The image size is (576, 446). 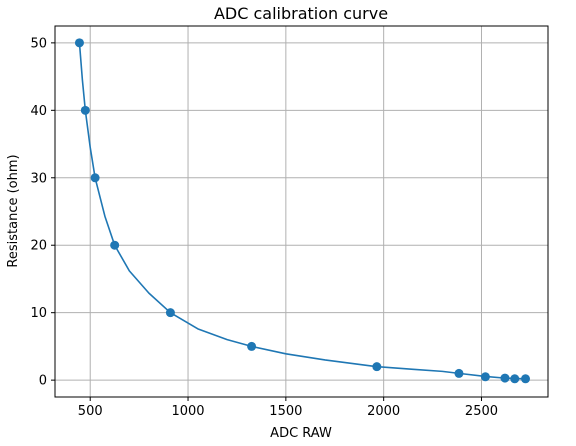 What do you see at coordinates (90, 411) in the screenshot?
I see `x-tick-label: 500` at bounding box center [90, 411].